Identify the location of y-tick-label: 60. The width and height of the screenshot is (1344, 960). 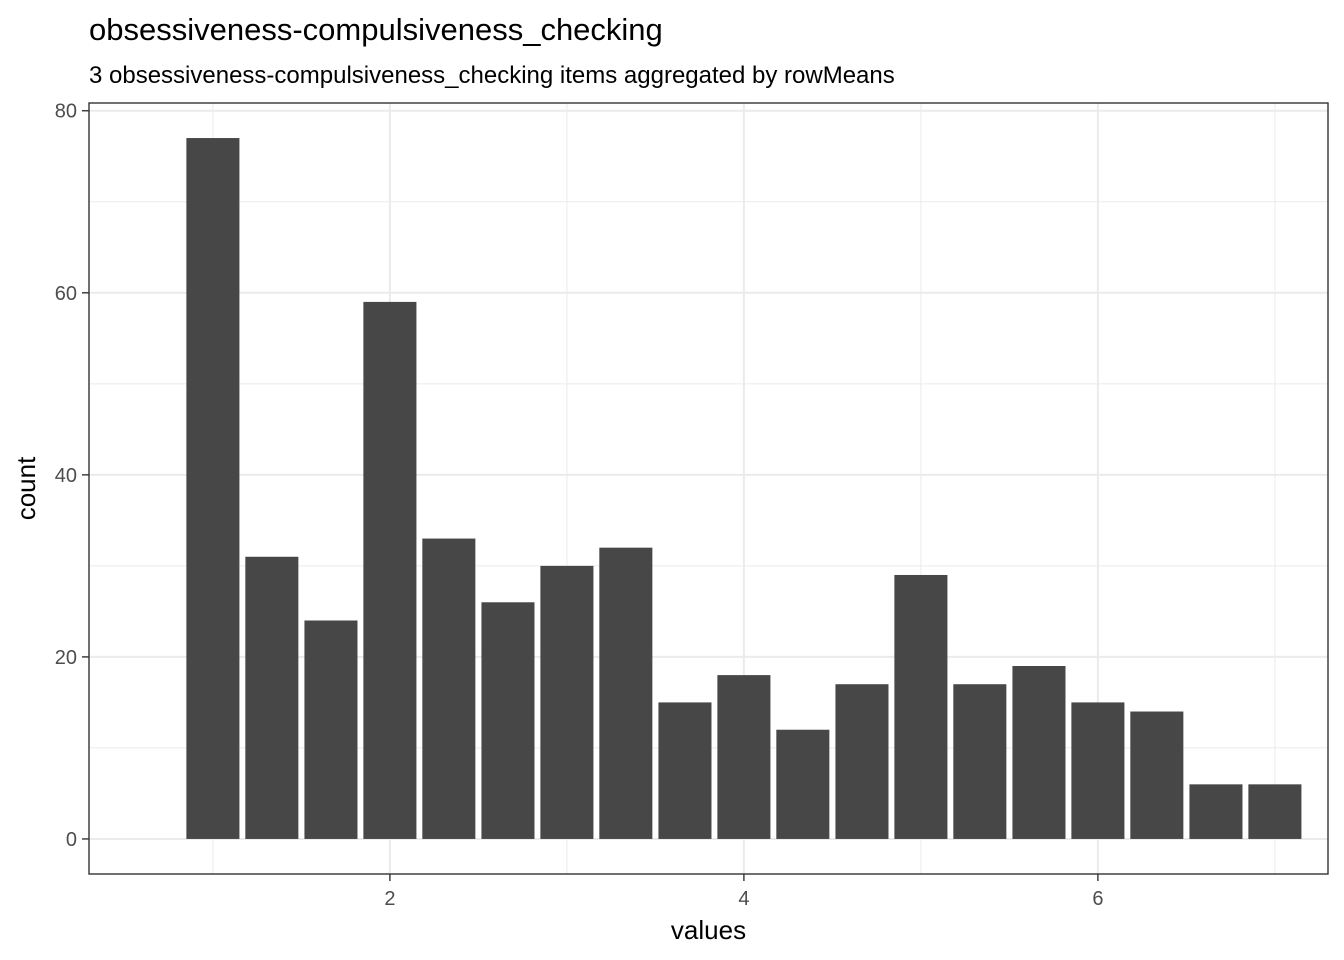
(66, 294).